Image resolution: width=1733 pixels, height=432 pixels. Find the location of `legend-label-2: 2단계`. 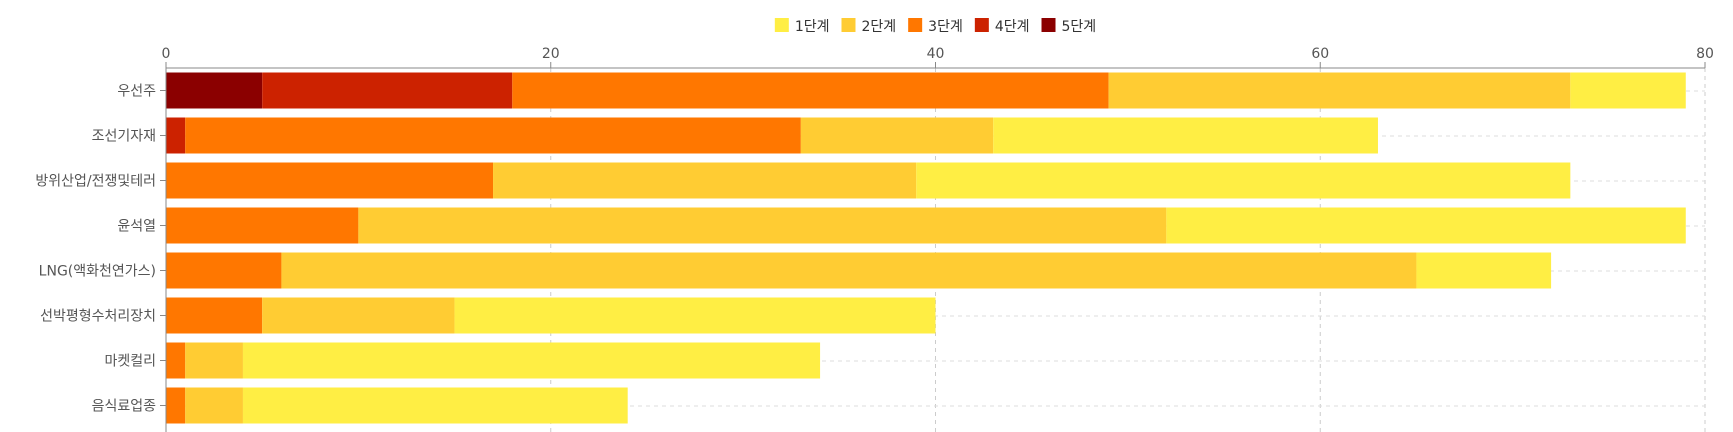

legend-label-2: 2단계 is located at coordinates (878, 27).